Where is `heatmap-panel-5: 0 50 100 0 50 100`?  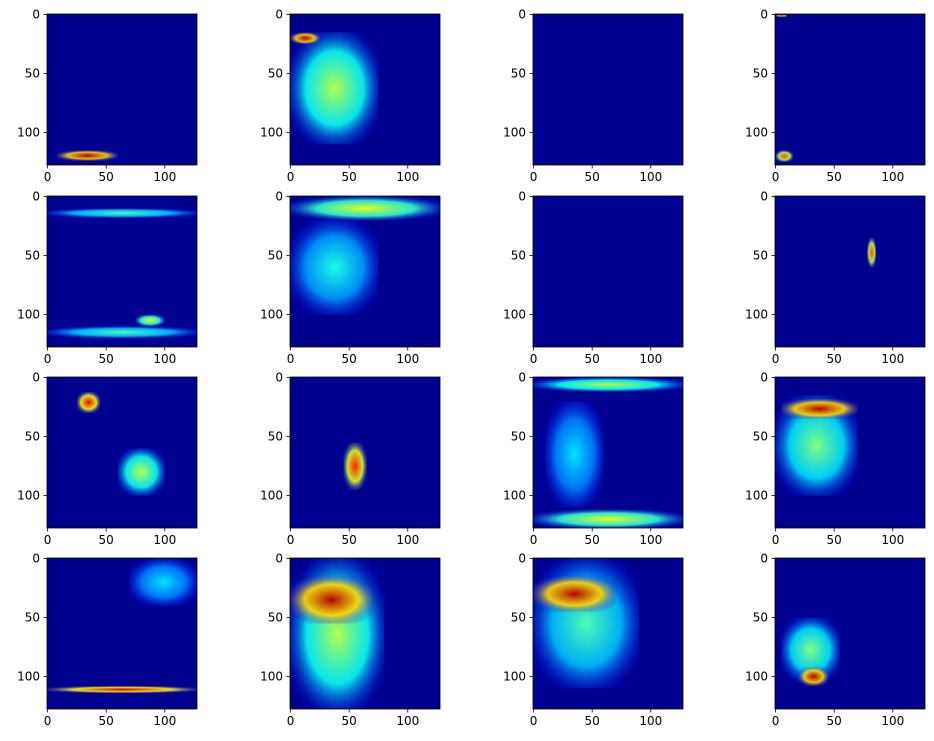
heatmap-panel-5: 0 50 100 0 50 100 is located at coordinates (107, 278).